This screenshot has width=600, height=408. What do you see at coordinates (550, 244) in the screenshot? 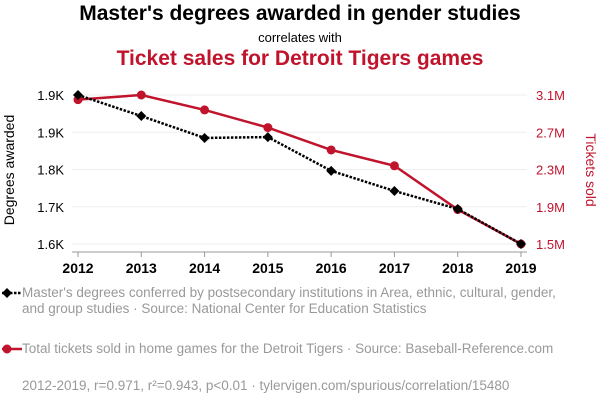
I see `right-tick-label: 1.5M` at bounding box center [550, 244].